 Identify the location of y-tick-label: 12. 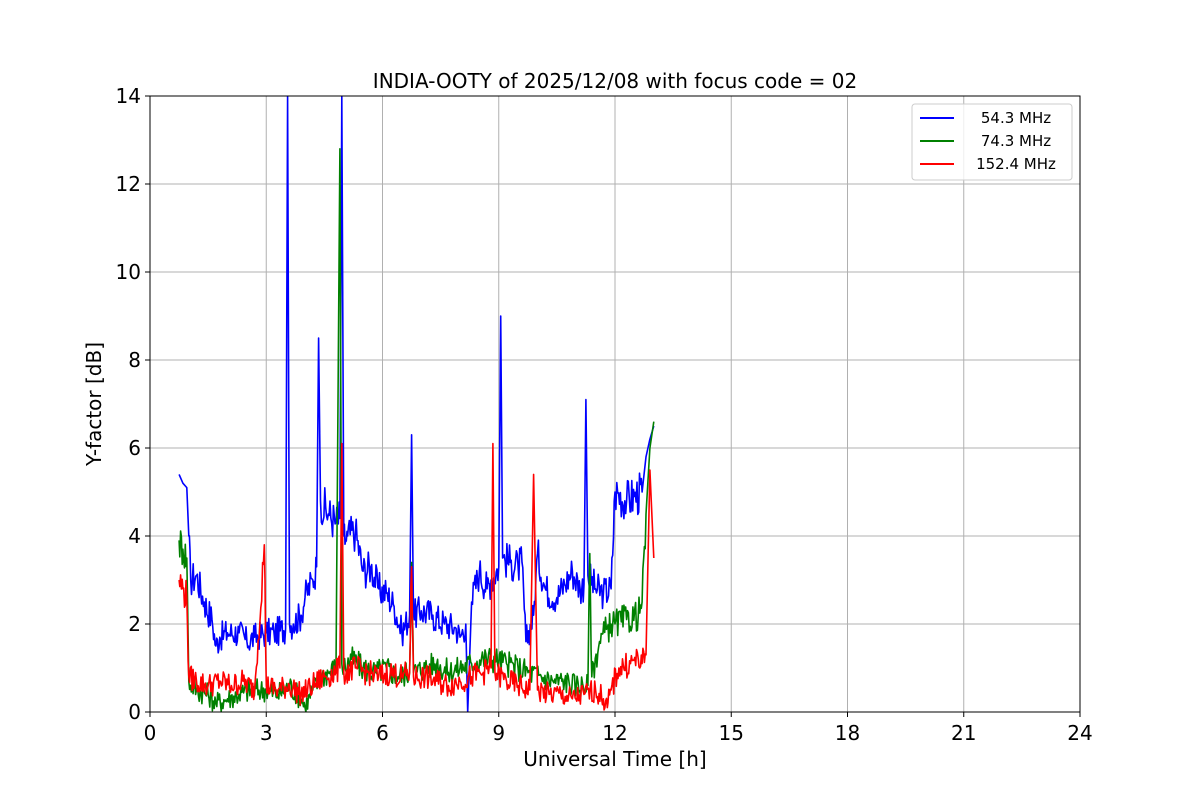
(128, 184).